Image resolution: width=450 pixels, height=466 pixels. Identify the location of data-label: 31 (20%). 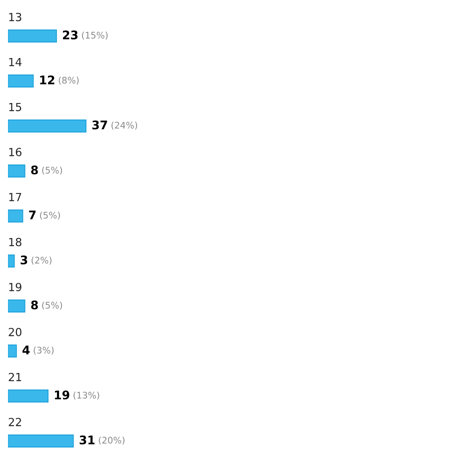
(102, 440).